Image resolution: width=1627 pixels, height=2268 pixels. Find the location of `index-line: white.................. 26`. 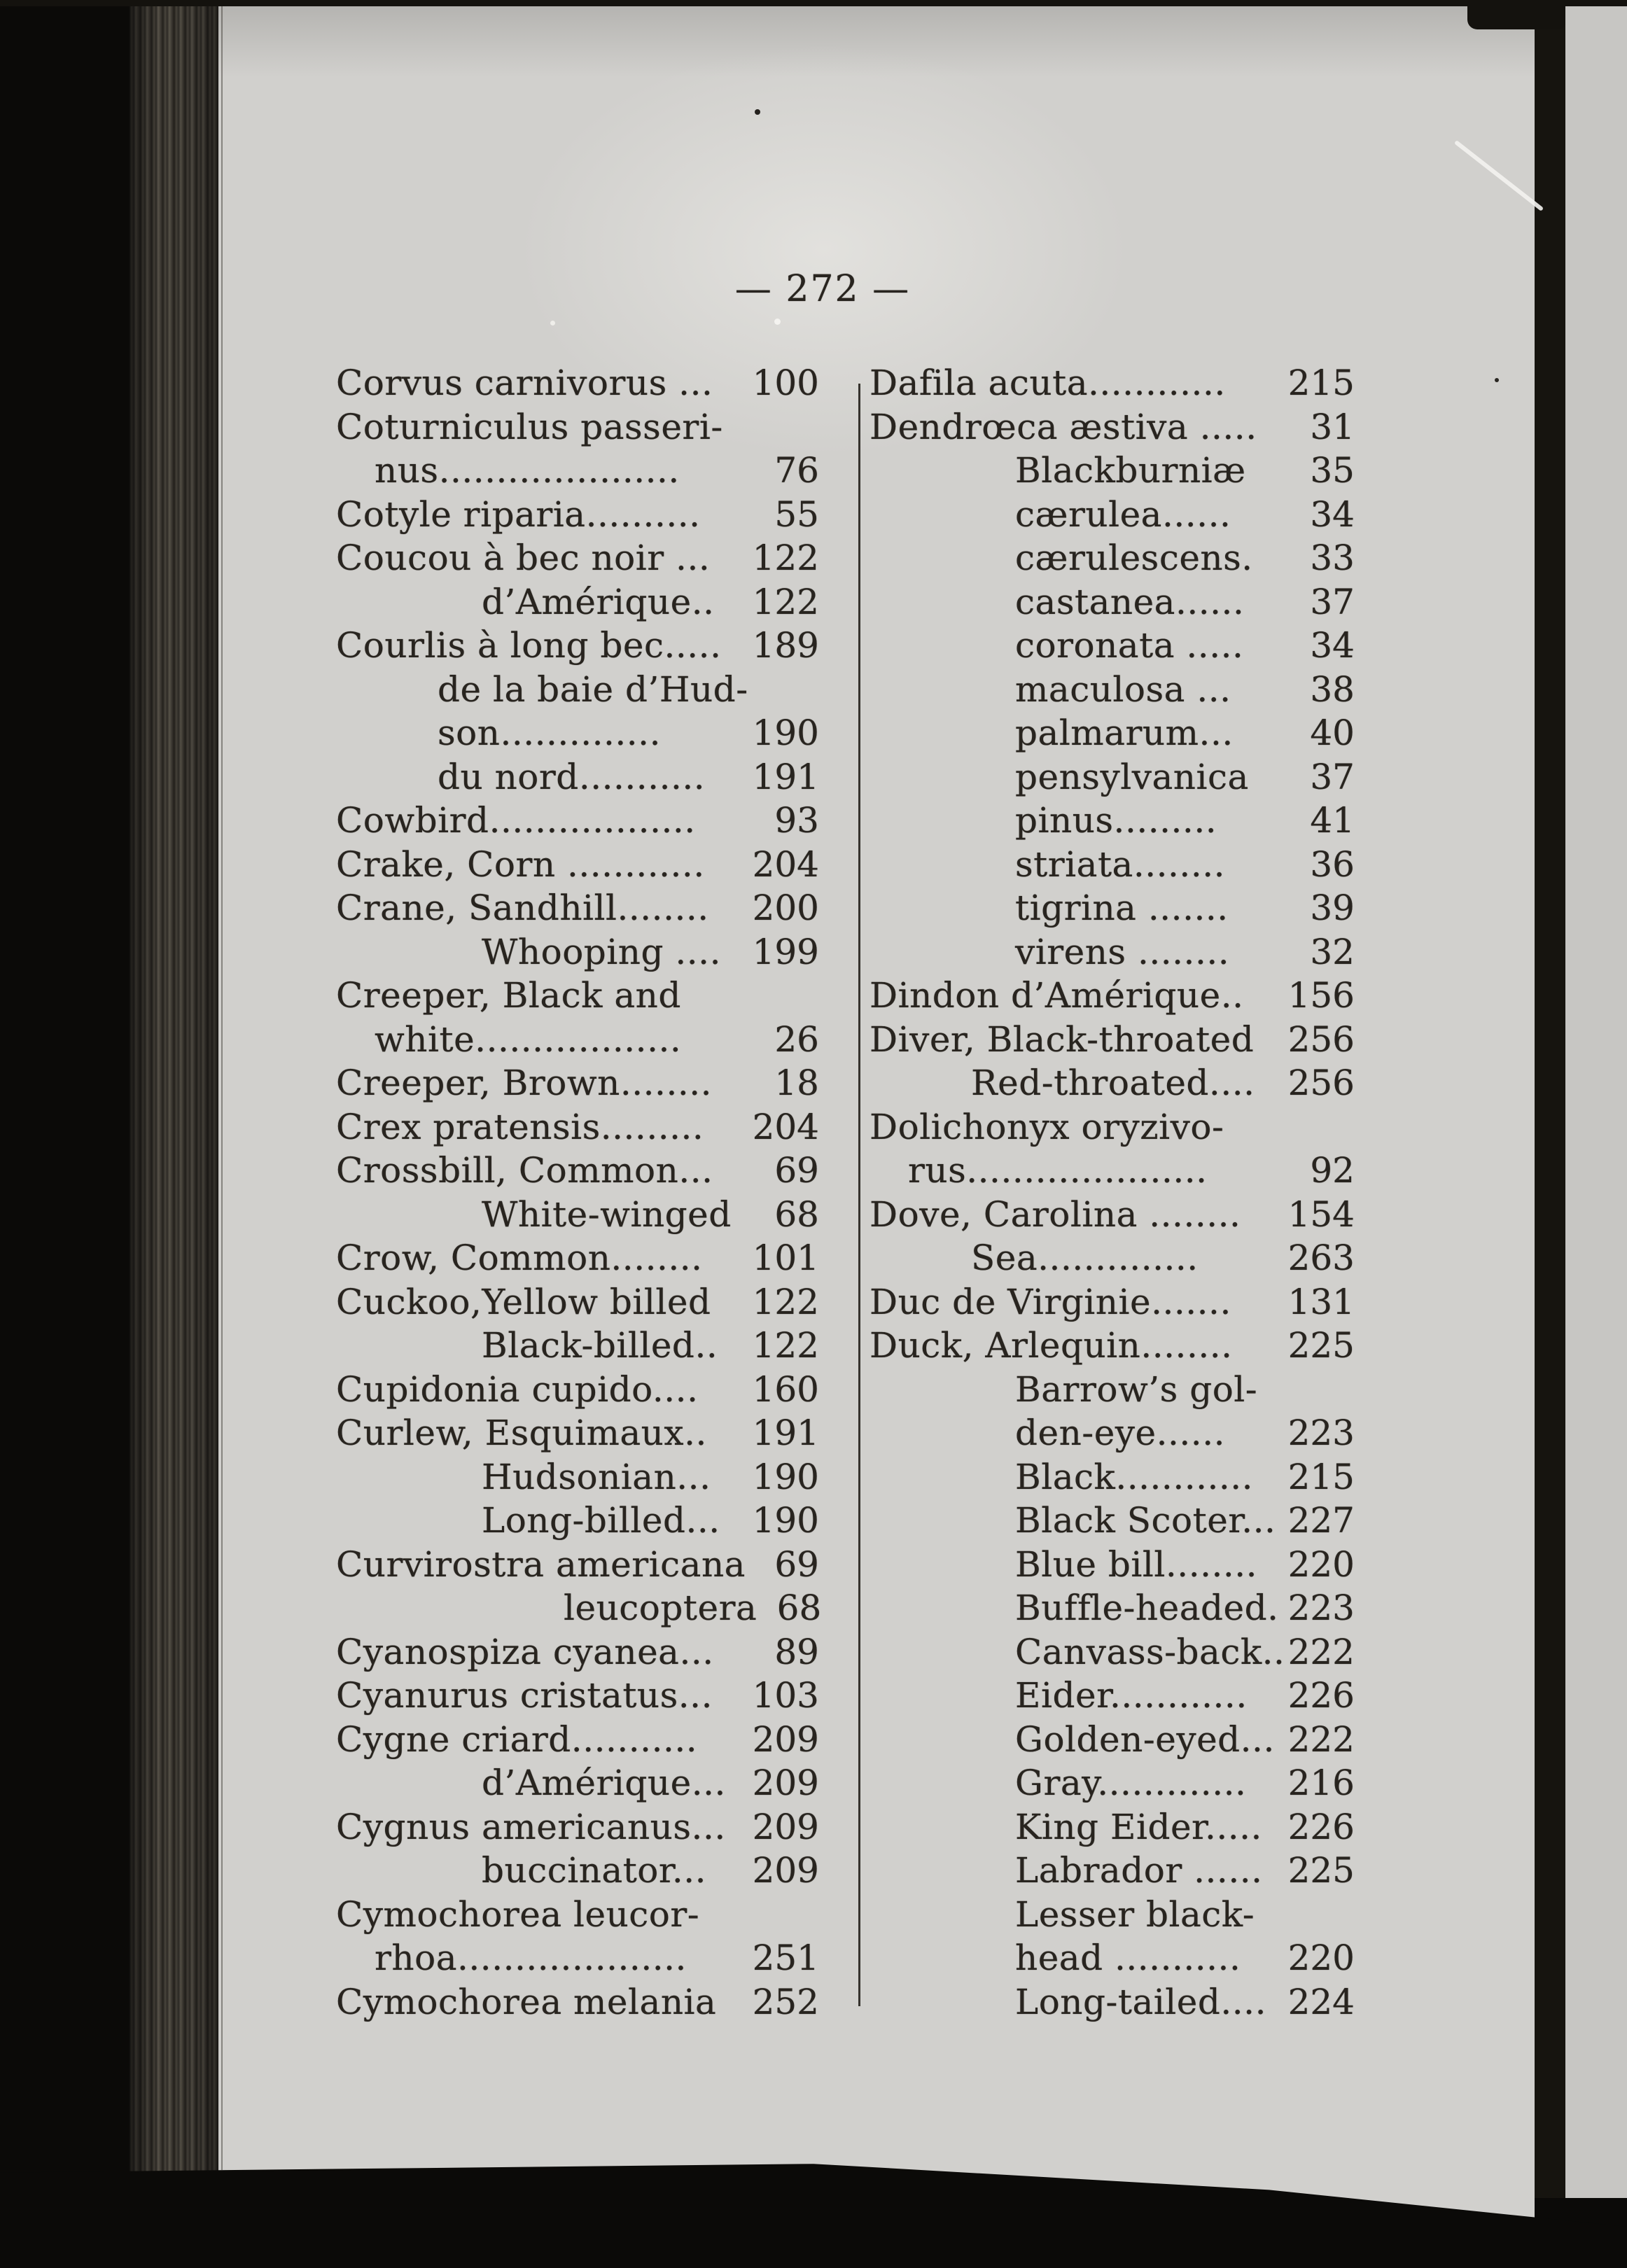

index-line: white.................. 26 is located at coordinates (577, 1041).